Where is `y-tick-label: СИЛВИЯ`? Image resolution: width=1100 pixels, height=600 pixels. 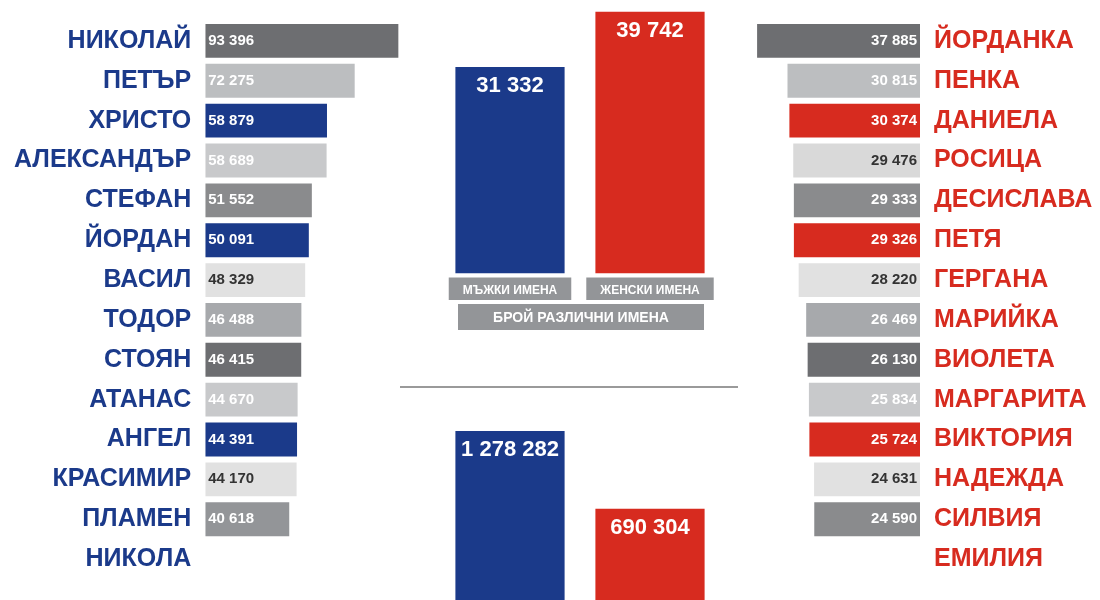
y-tick-label: СИЛВИЯ is located at coordinates (988, 517).